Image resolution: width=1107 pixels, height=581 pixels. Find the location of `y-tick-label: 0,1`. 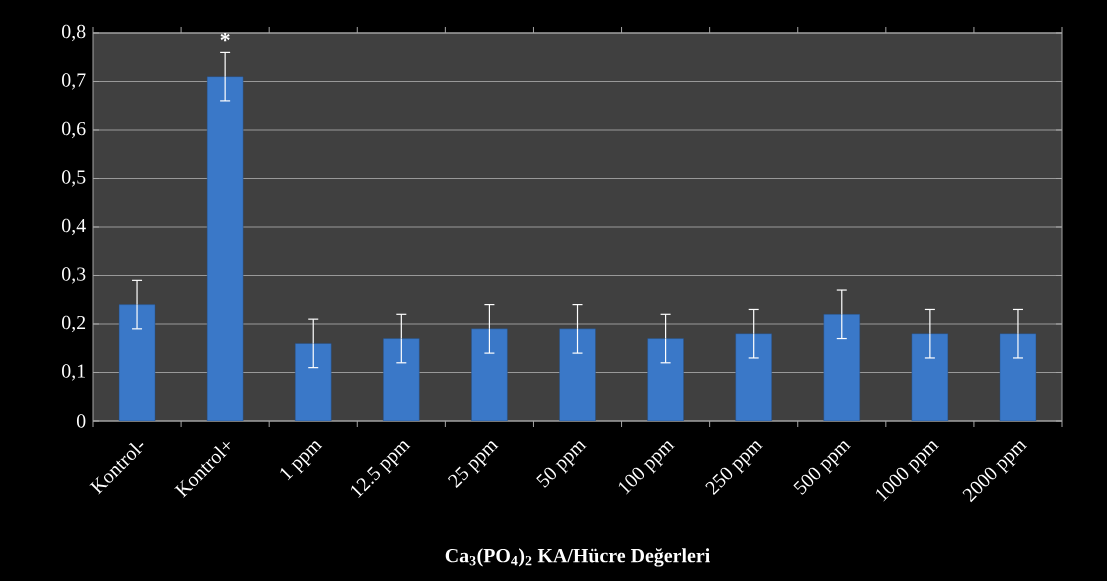

y-tick-label: 0,1 is located at coordinates (73, 372).